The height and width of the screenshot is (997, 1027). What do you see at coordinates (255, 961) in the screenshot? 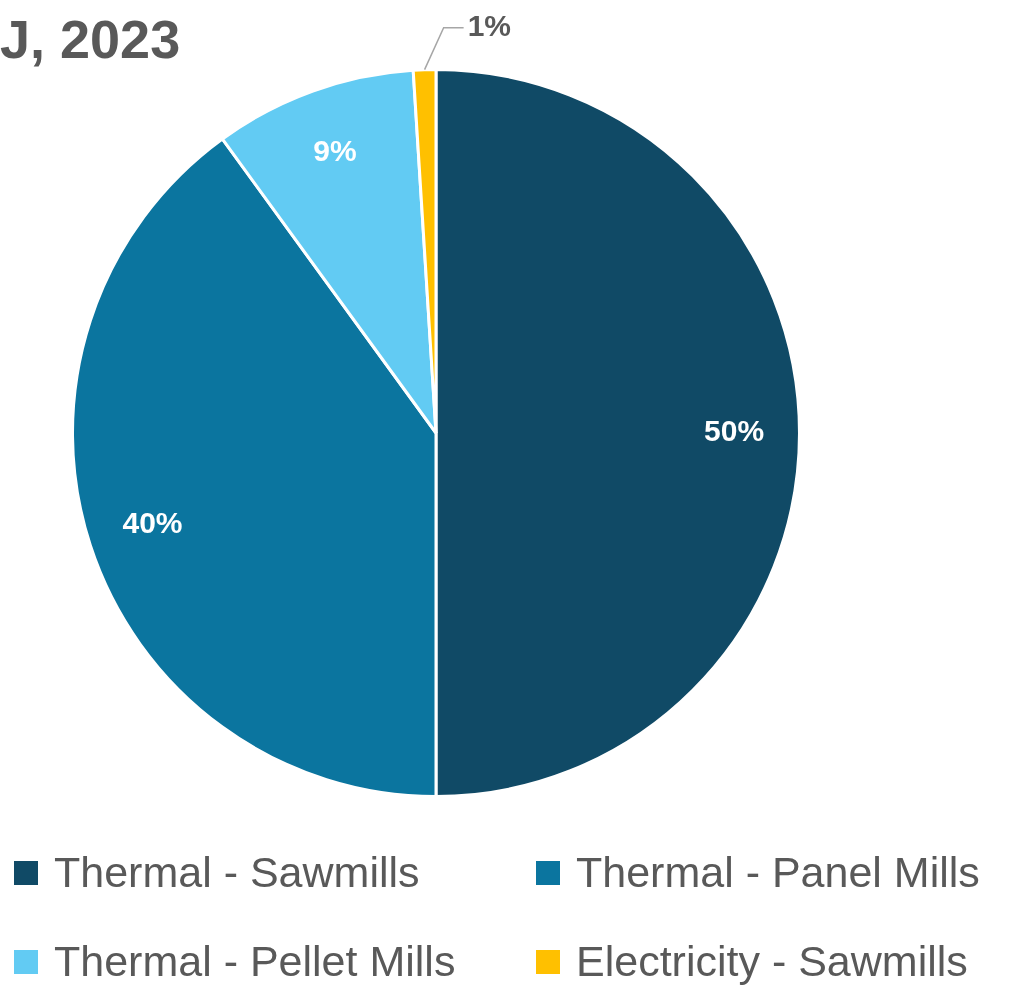
I see `legend-label: Thermal - Pellet Mills` at bounding box center [255, 961].